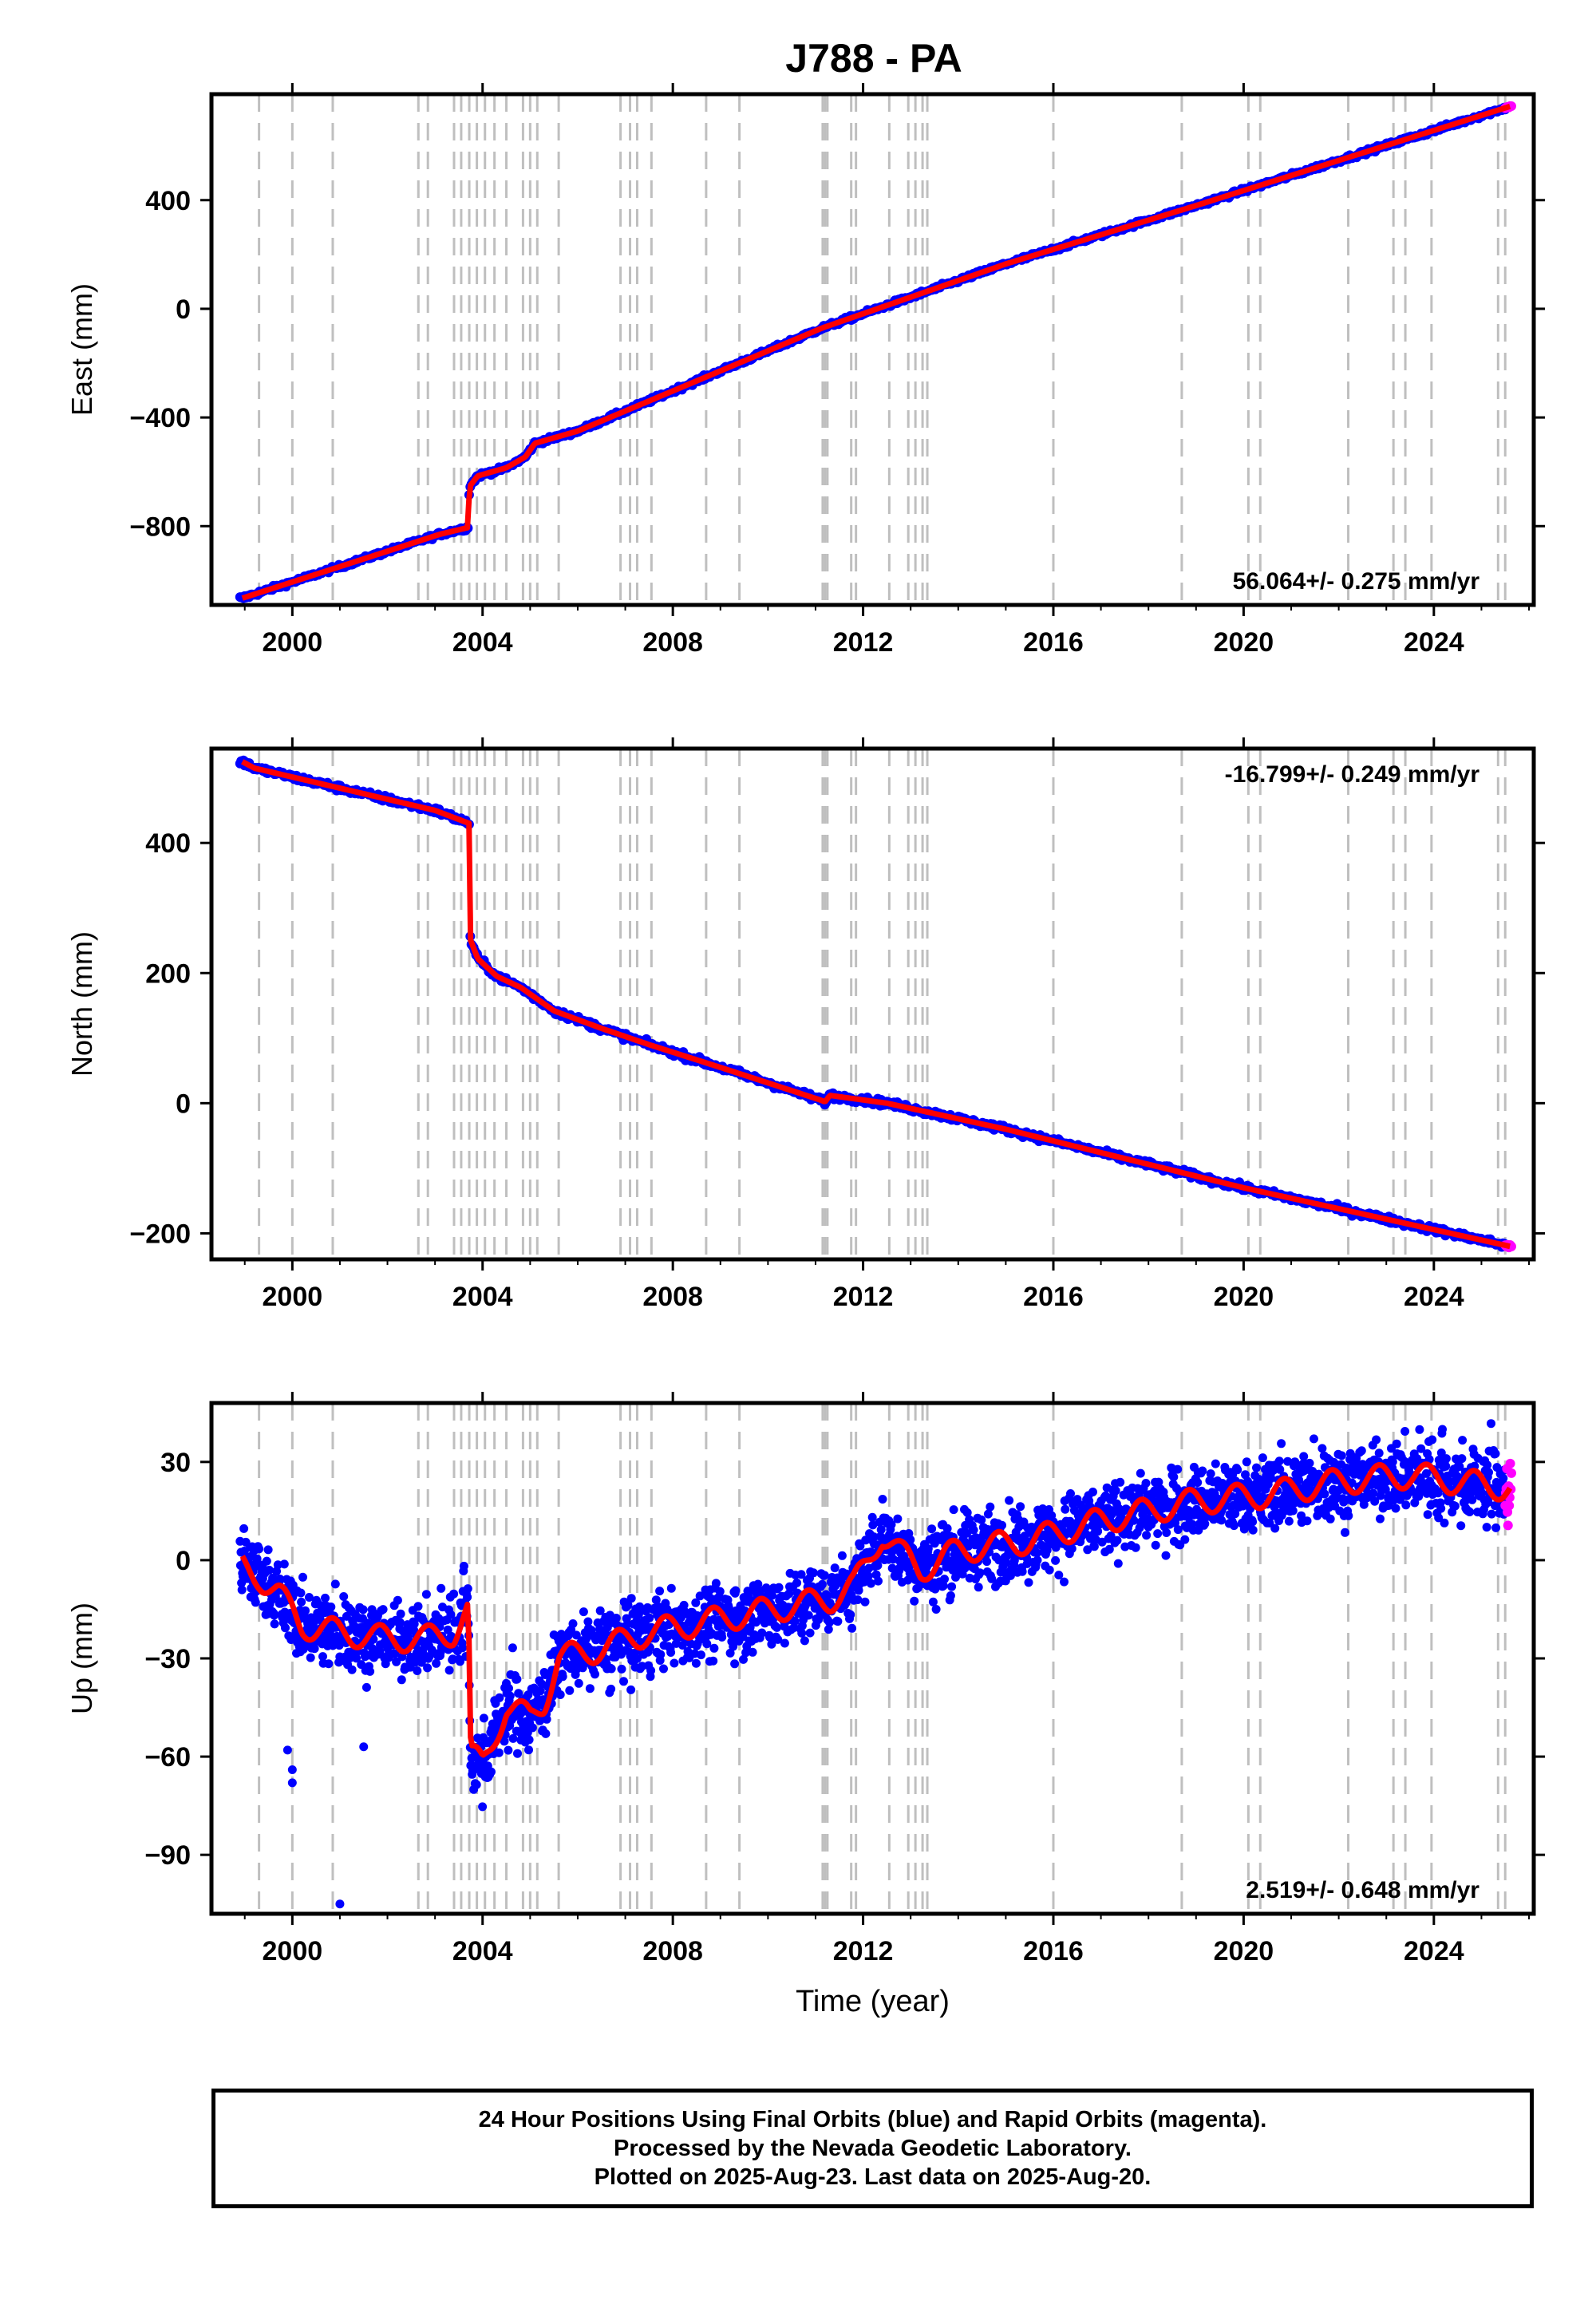 This screenshot has width=1596, height=2316. What do you see at coordinates (183, 1104) in the screenshot?
I see `y-tick-label: 0` at bounding box center [183, 1104].